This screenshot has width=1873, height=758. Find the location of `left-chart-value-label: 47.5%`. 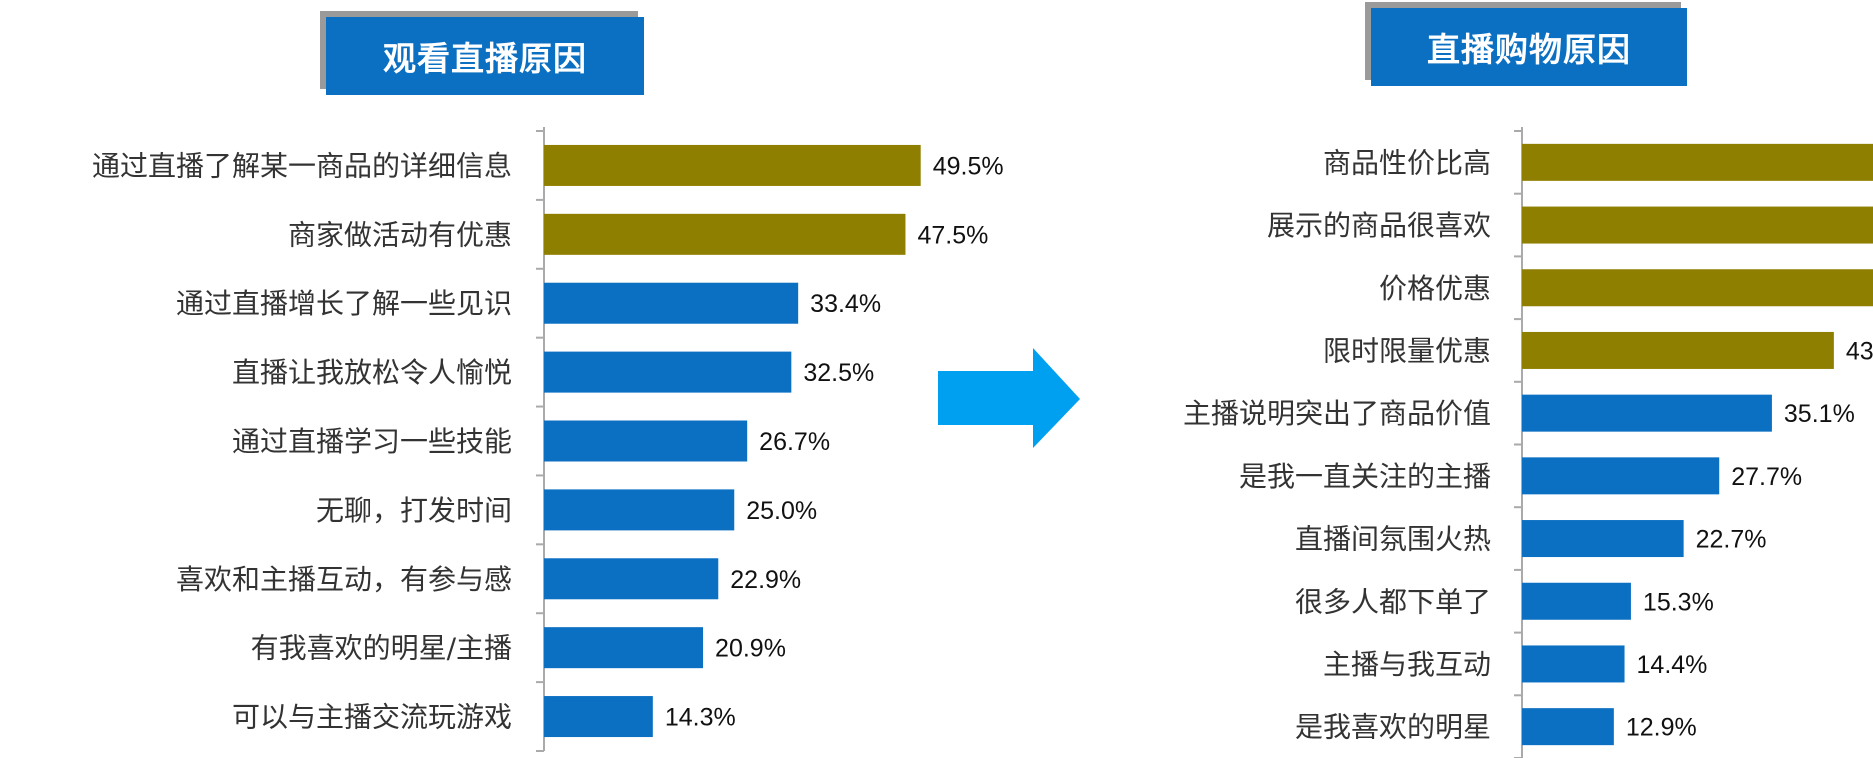

left-chart-value-label: 47.5% is located at coordinates (952, 235).